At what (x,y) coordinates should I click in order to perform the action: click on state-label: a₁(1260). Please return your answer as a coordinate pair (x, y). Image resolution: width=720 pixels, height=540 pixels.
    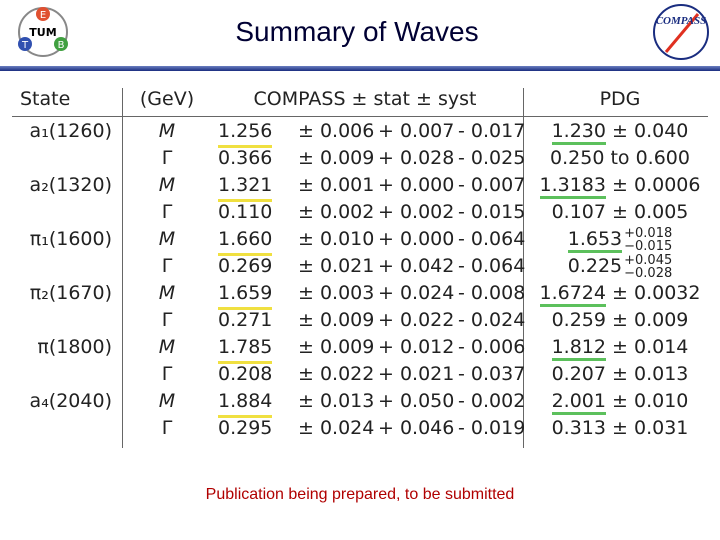
    Looking at the image, I should click on (70, 131).